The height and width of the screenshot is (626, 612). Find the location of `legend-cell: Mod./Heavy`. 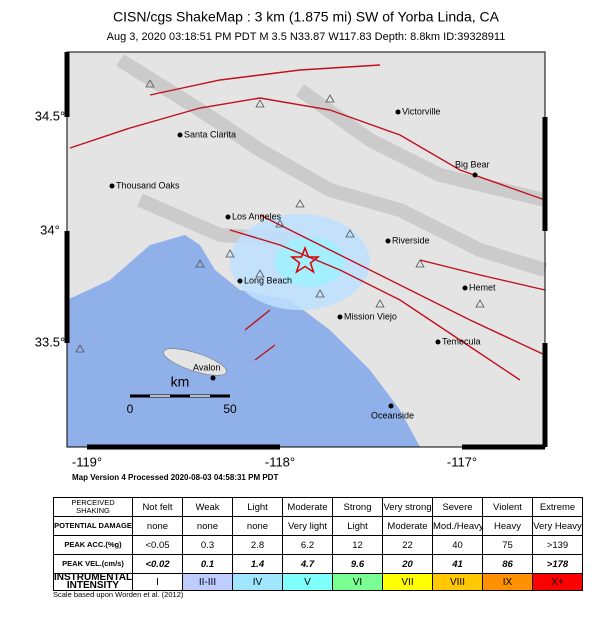

legend-cell: Mod./Heavy is located at coordinates (457, 526).